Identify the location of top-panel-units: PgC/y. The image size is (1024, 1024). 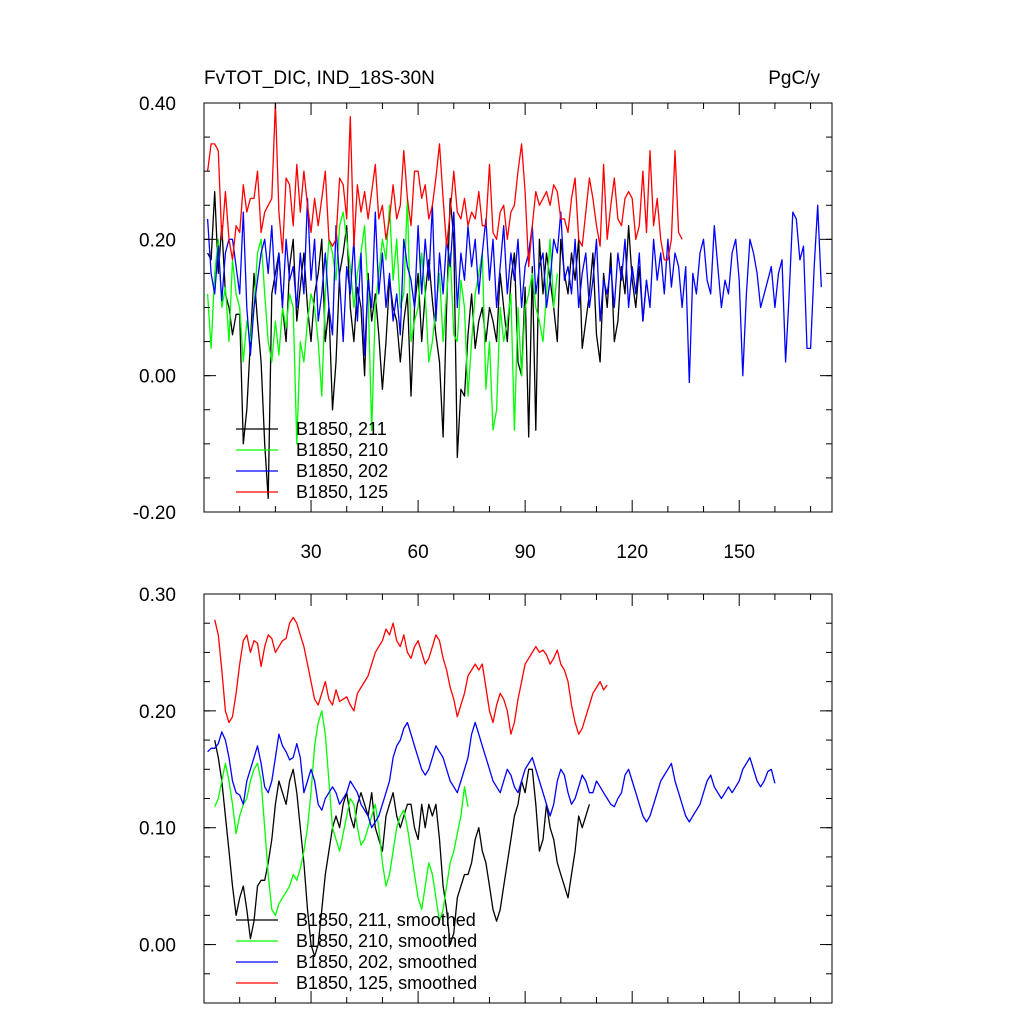
(794, 78).